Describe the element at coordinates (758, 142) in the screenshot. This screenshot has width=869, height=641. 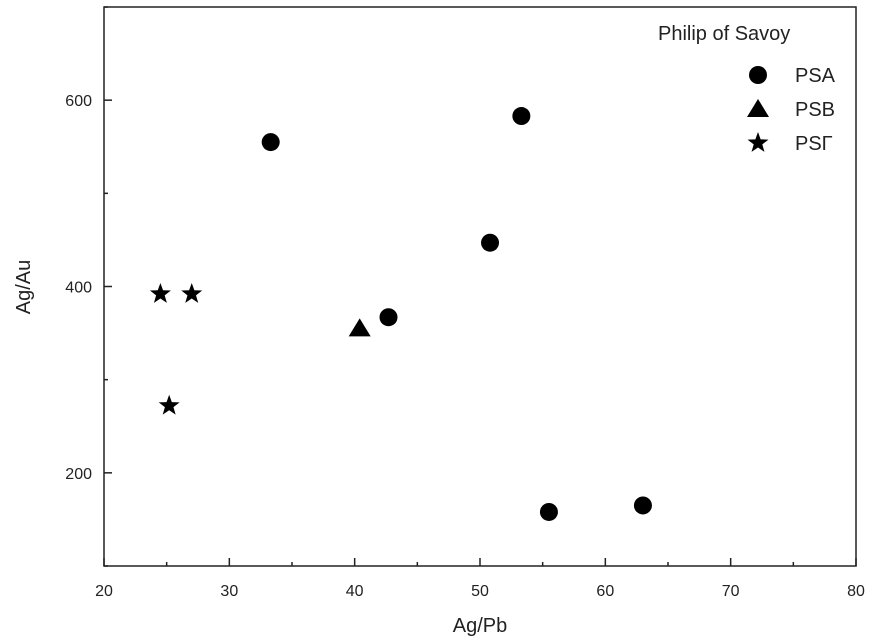
I see `legend-marker-star` at that location.